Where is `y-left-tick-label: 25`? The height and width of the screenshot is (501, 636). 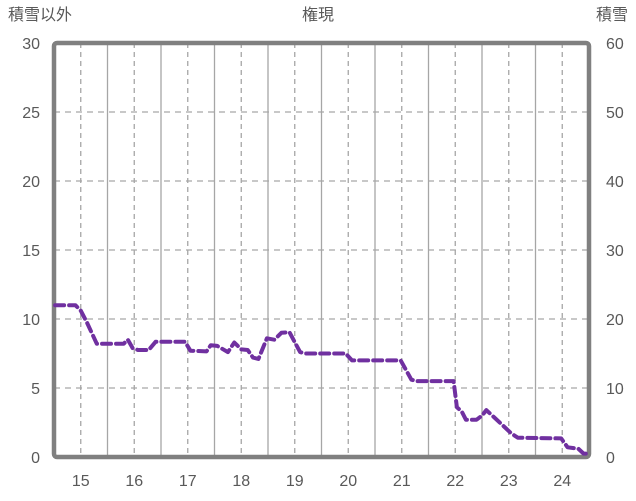
y-left-tick-label: 25 is located at coordinates (31, 113).